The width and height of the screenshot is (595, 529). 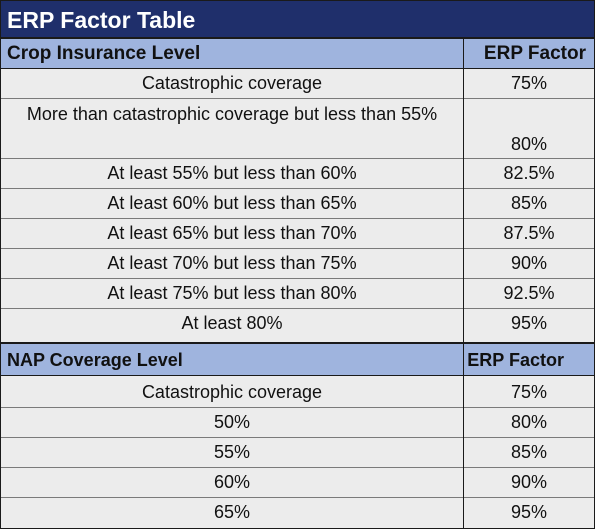 What do you see at coordinates (515, 360) in the screenshot?
I see `nap-header-factor: ERP Factor` at bounding box center [515, 360].